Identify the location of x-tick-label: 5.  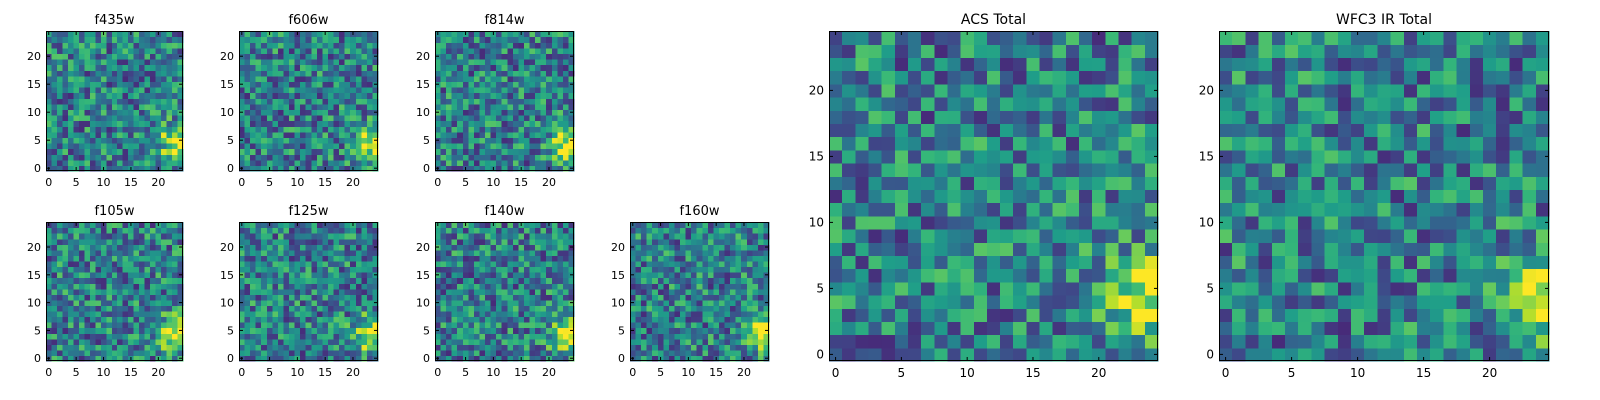
(269, 182).